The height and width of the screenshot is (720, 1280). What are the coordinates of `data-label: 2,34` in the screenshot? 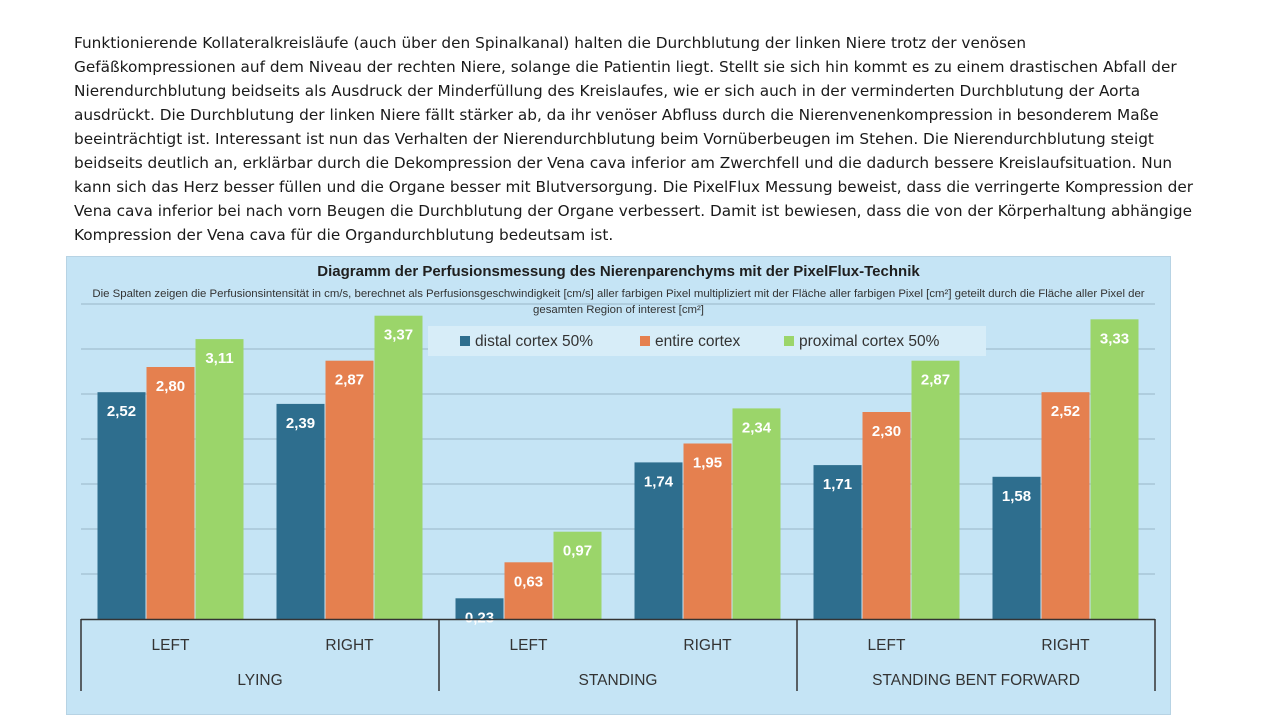 It's located at (757, 427).